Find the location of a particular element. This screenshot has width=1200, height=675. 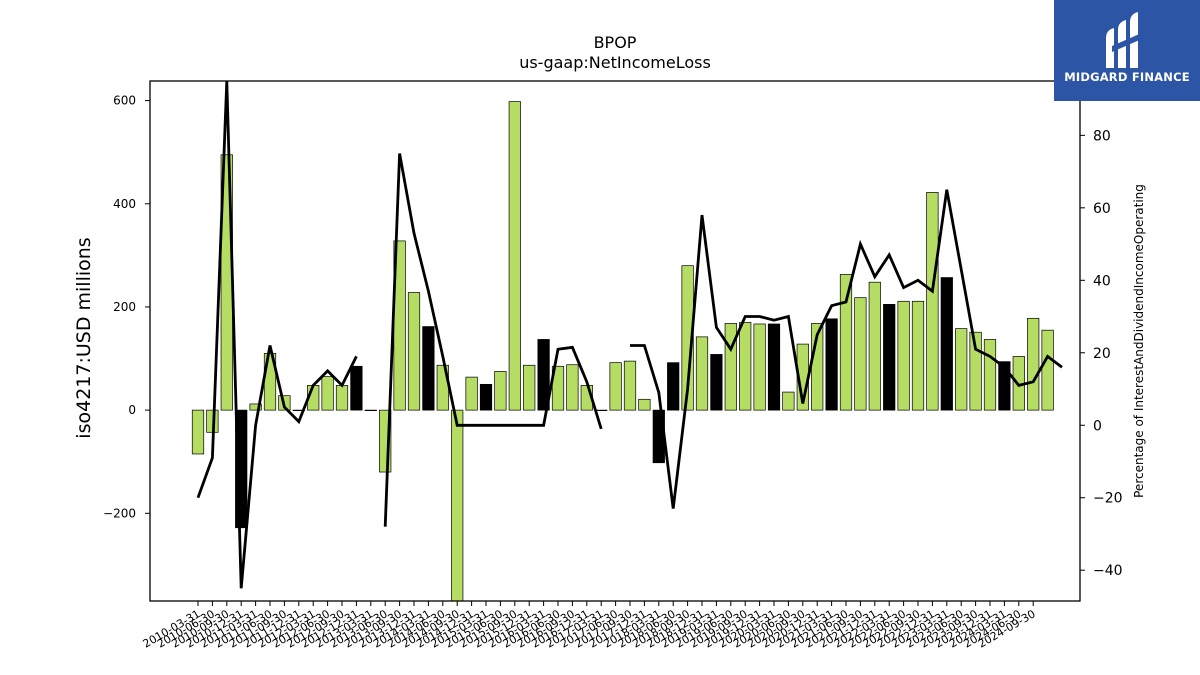

y-tick-label: 400 is located at coordinates (124, 204).